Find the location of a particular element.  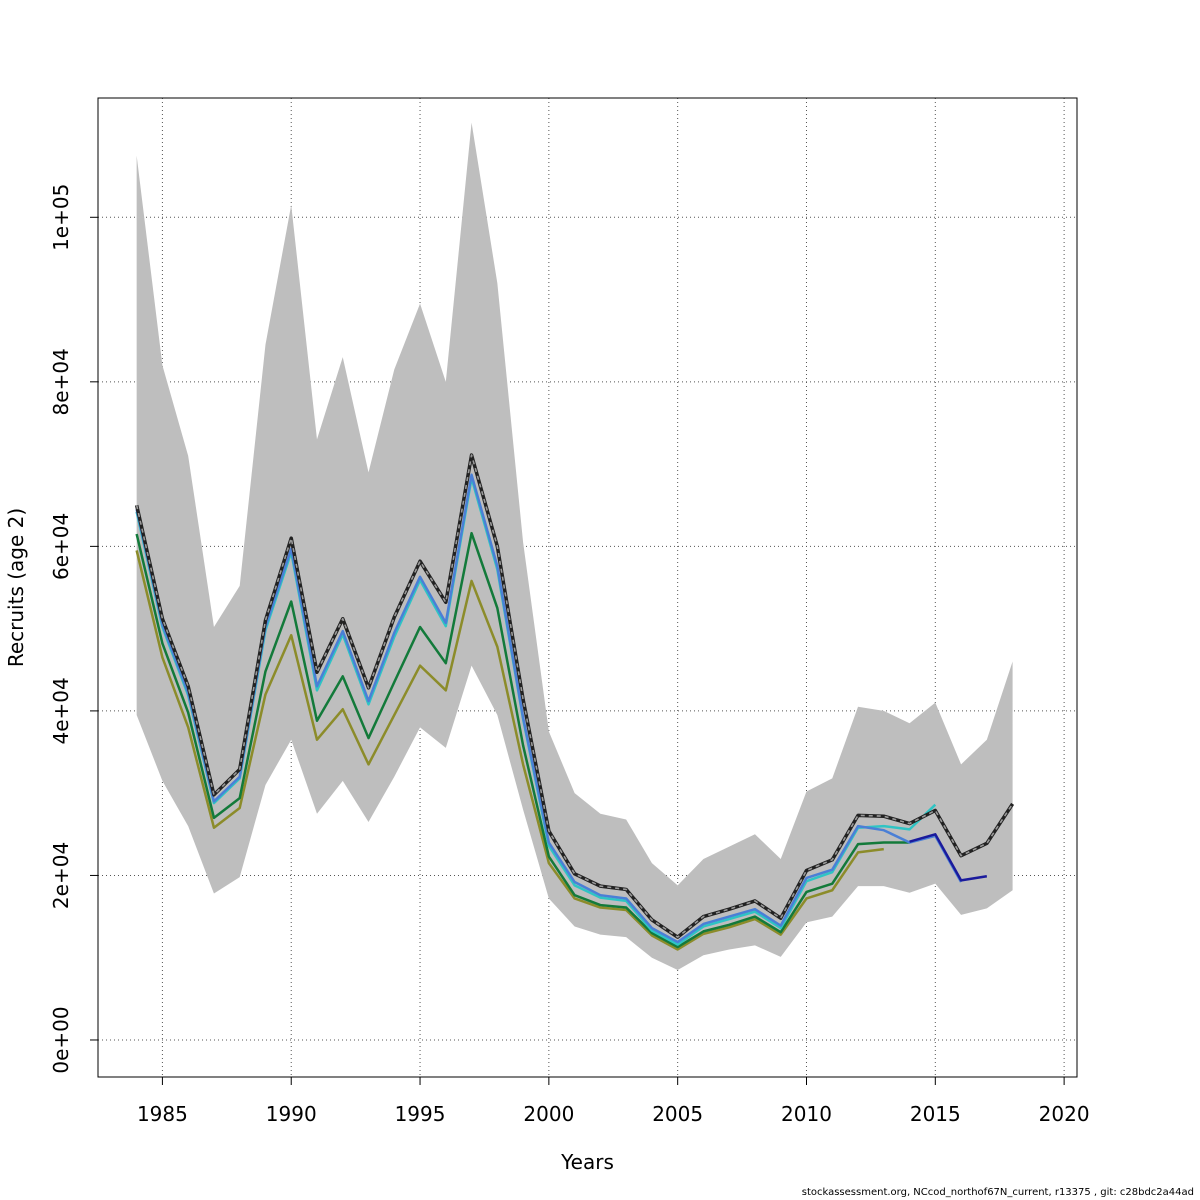

x-tick-label: 1990 is located at coordinates (291, 1114).